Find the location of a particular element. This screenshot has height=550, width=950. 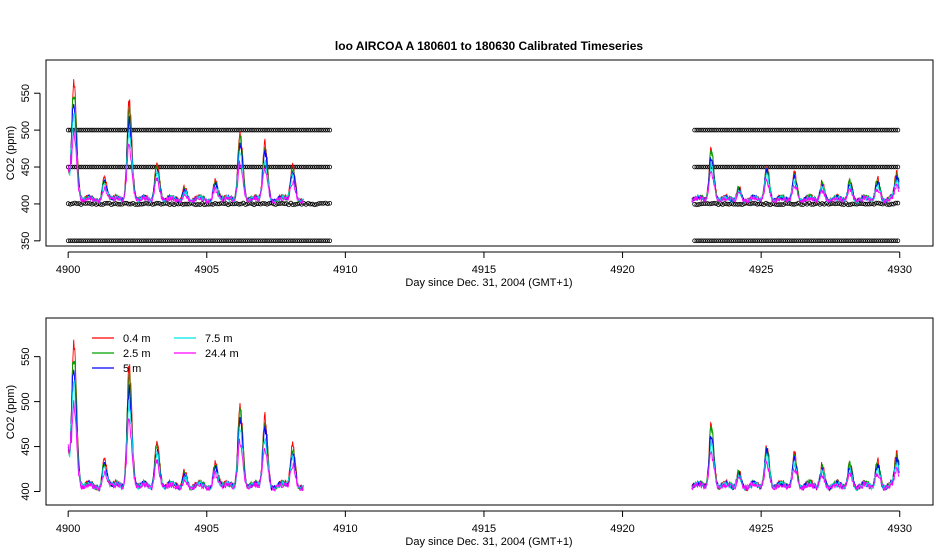

top-x-axis: 4900 4905 4910 4915 4920 4925 4930 is located at coordinates (484, 263).